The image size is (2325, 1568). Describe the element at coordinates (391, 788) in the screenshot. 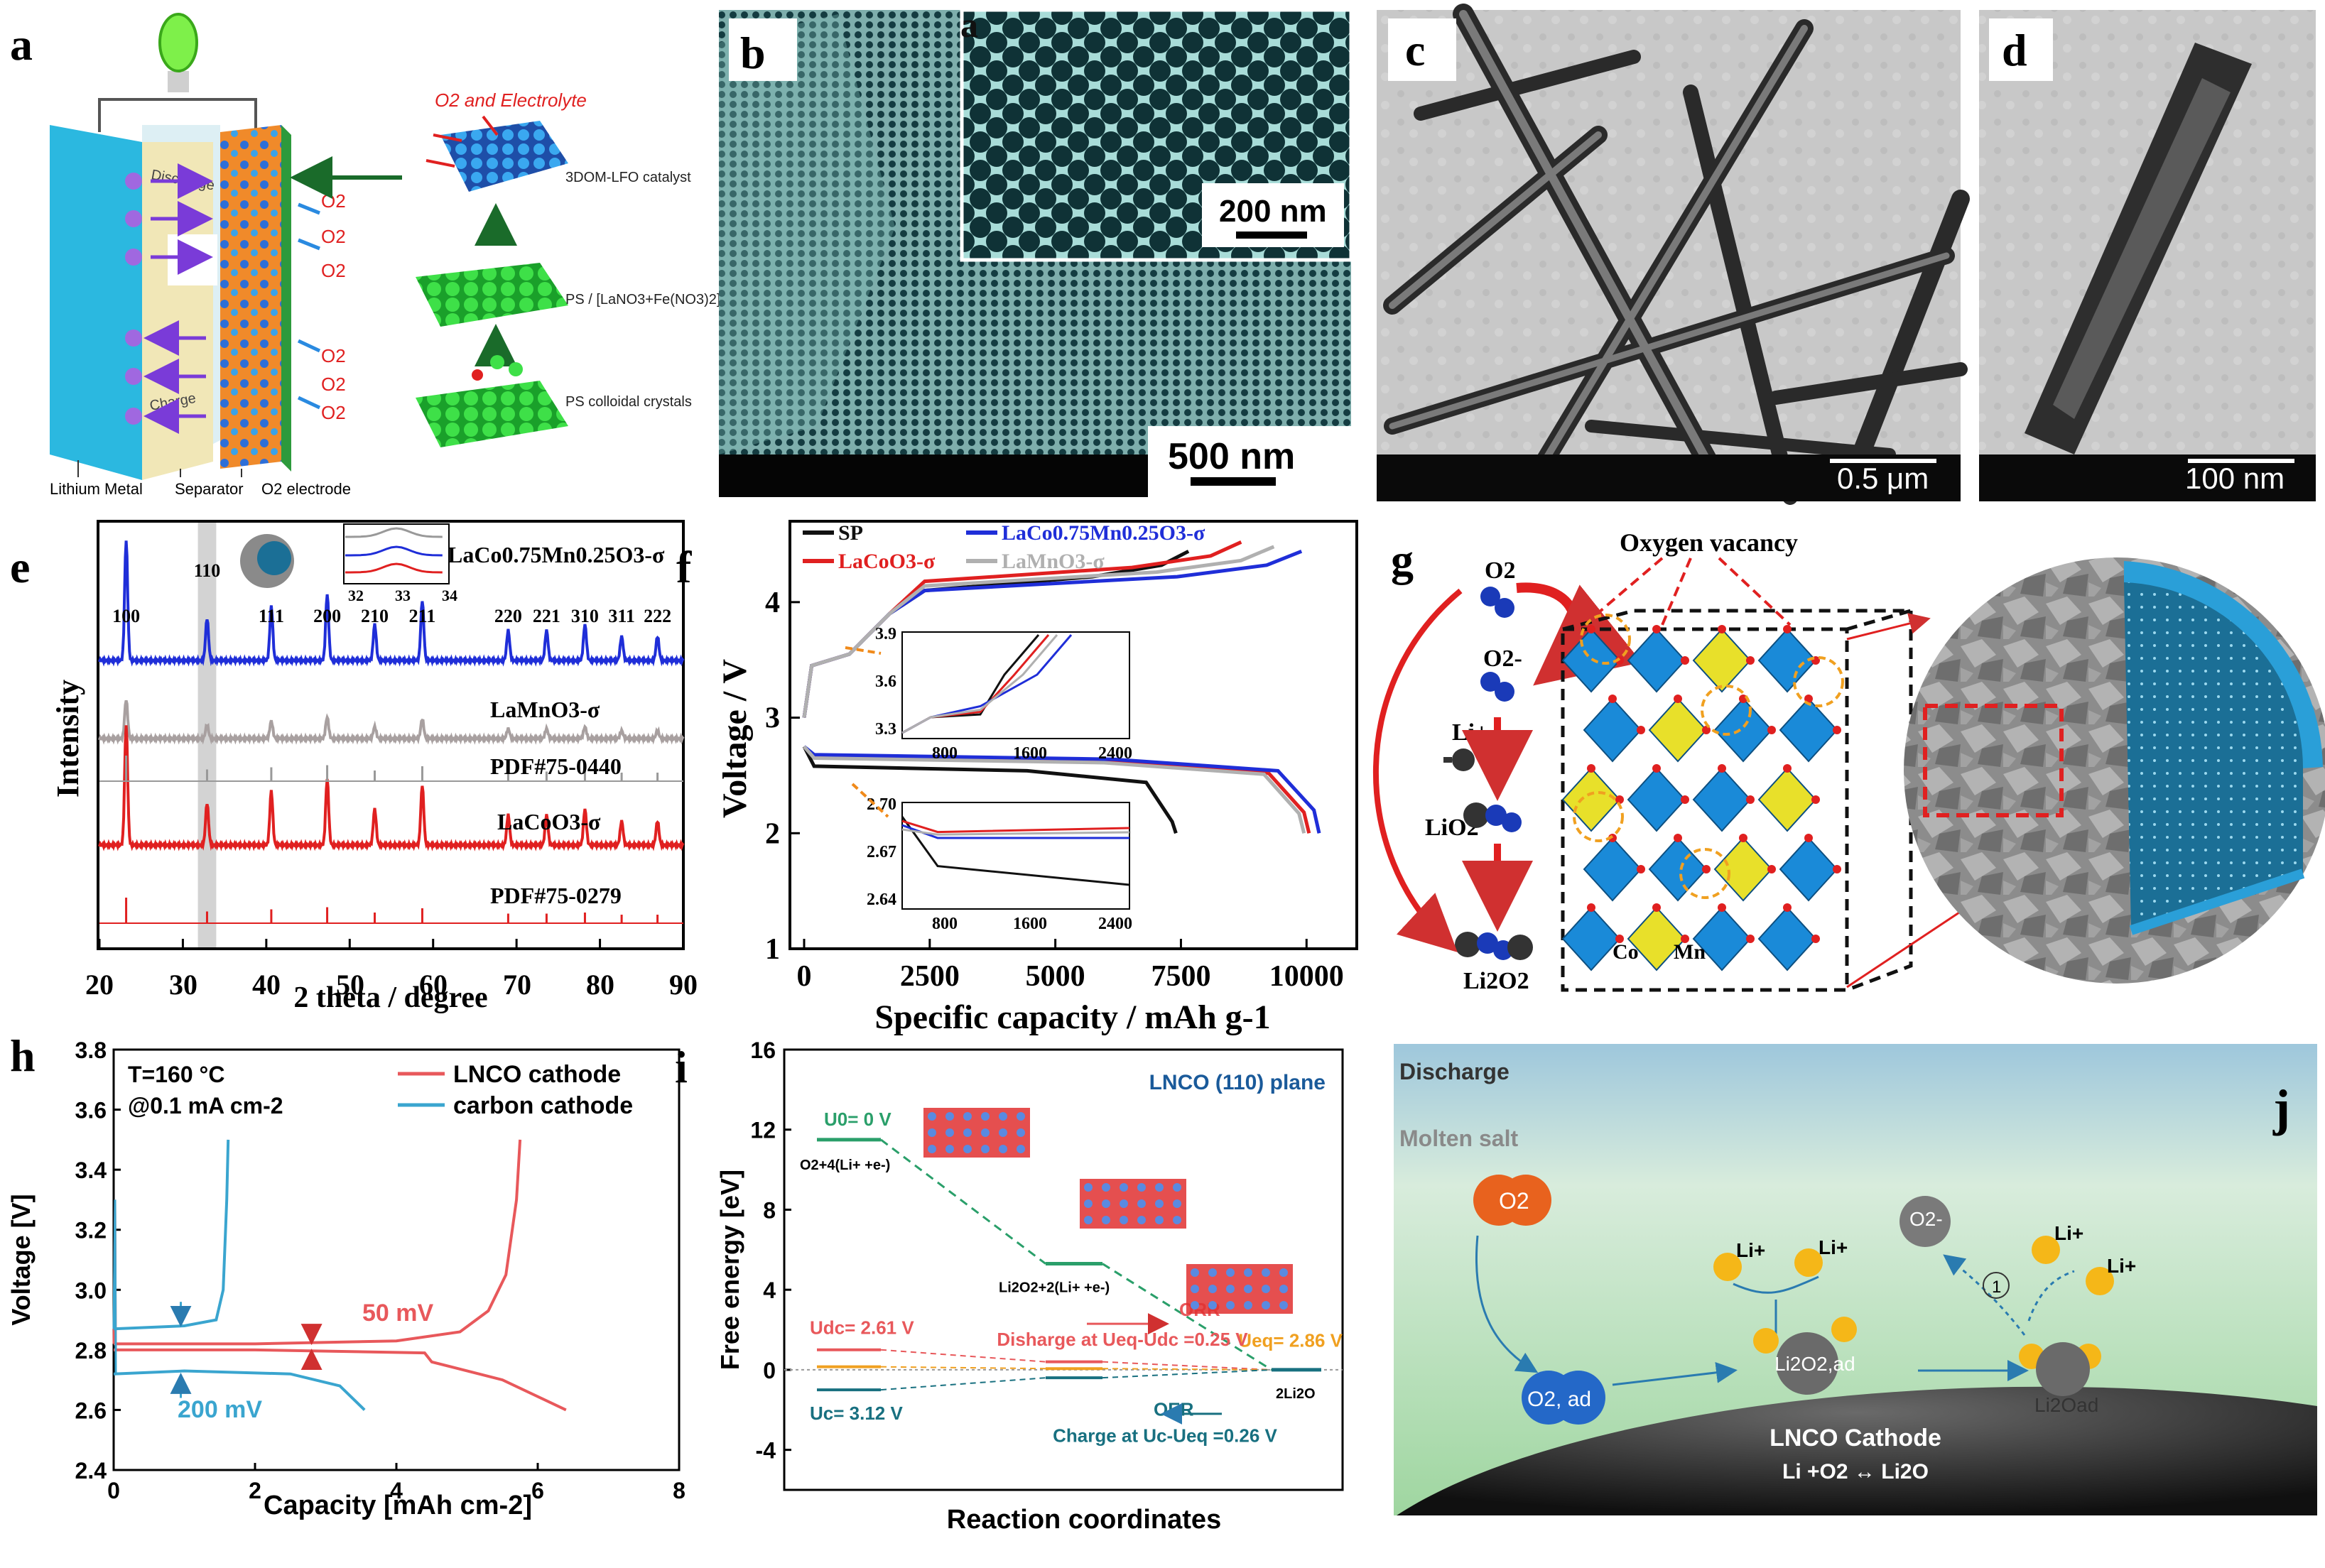

I see `xrd-series-line` at that location.